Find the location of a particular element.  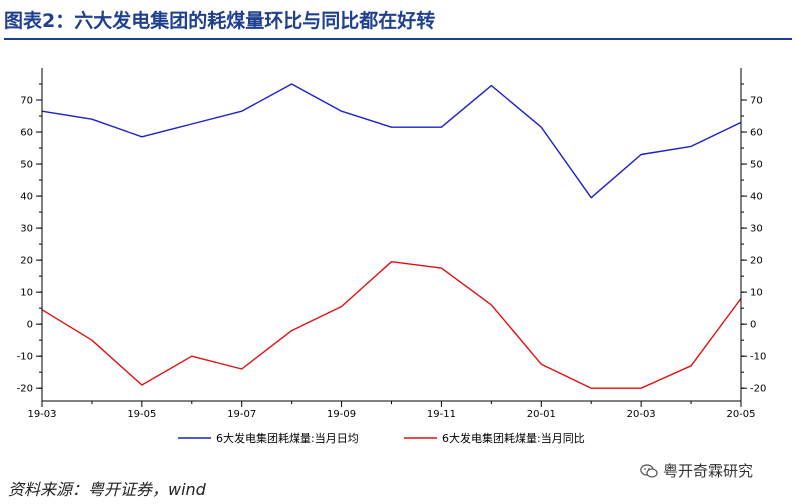

y-tick-label-left: 10 is located at coordinates (26, 293).